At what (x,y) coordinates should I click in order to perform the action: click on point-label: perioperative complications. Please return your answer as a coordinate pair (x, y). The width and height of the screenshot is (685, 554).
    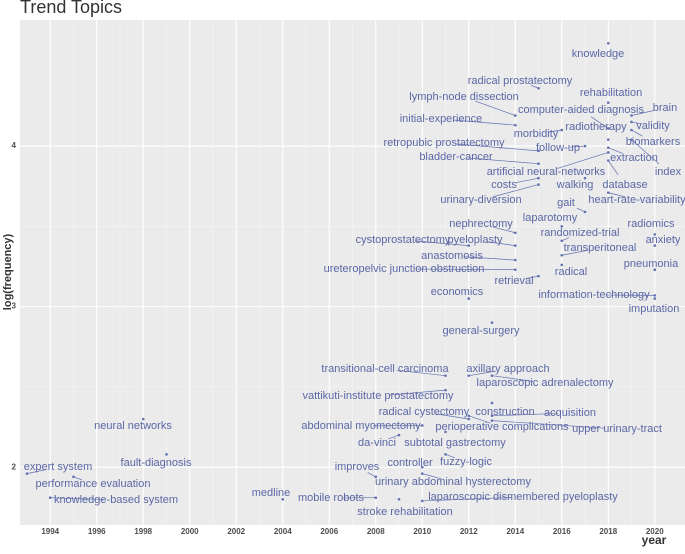
    Looking at the image, I should click on (502, 427).